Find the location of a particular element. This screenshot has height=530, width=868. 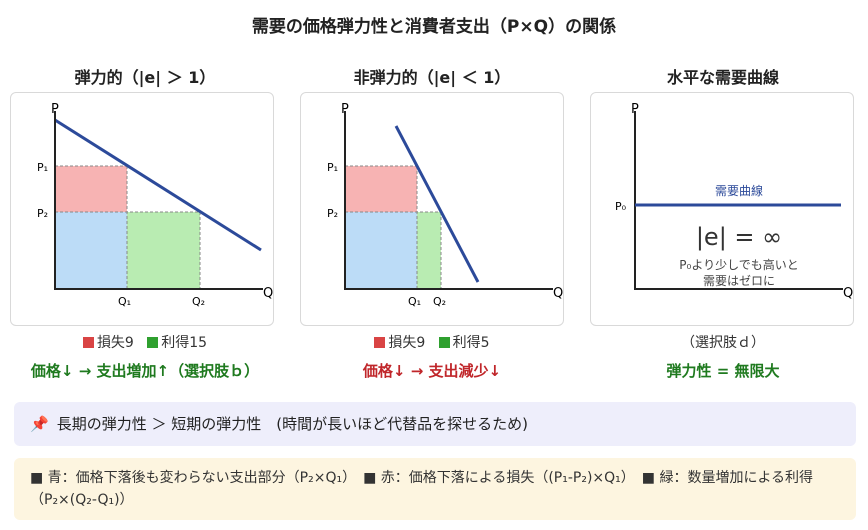

panel-horizontal: P Q P₀ 需要曲線 |e| = ∞ P₀より少しでも高いと 需要はゼロに is located at coordinates (722, 209).